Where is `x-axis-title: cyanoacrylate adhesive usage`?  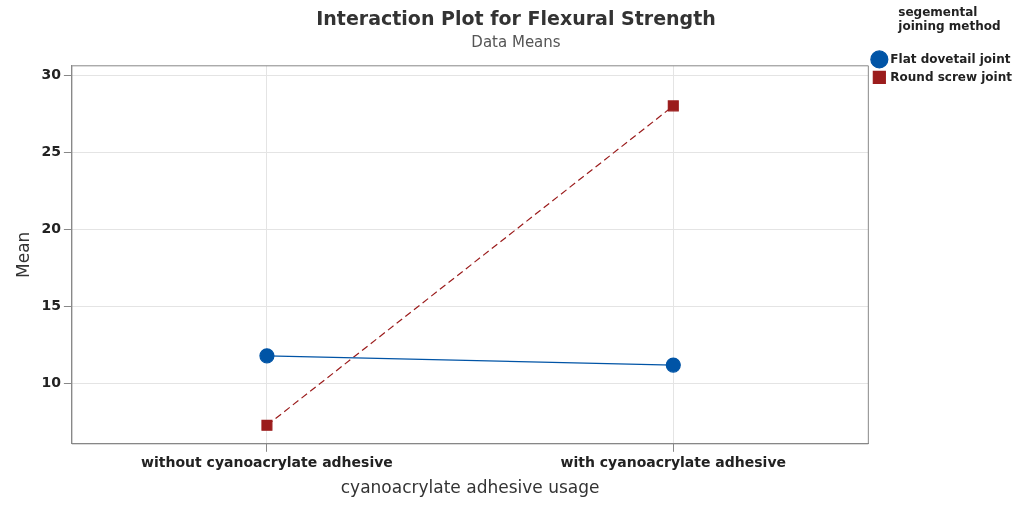
x-axis-title: cyanoacrylate adhesive usage is located at coordinates (470, 487).